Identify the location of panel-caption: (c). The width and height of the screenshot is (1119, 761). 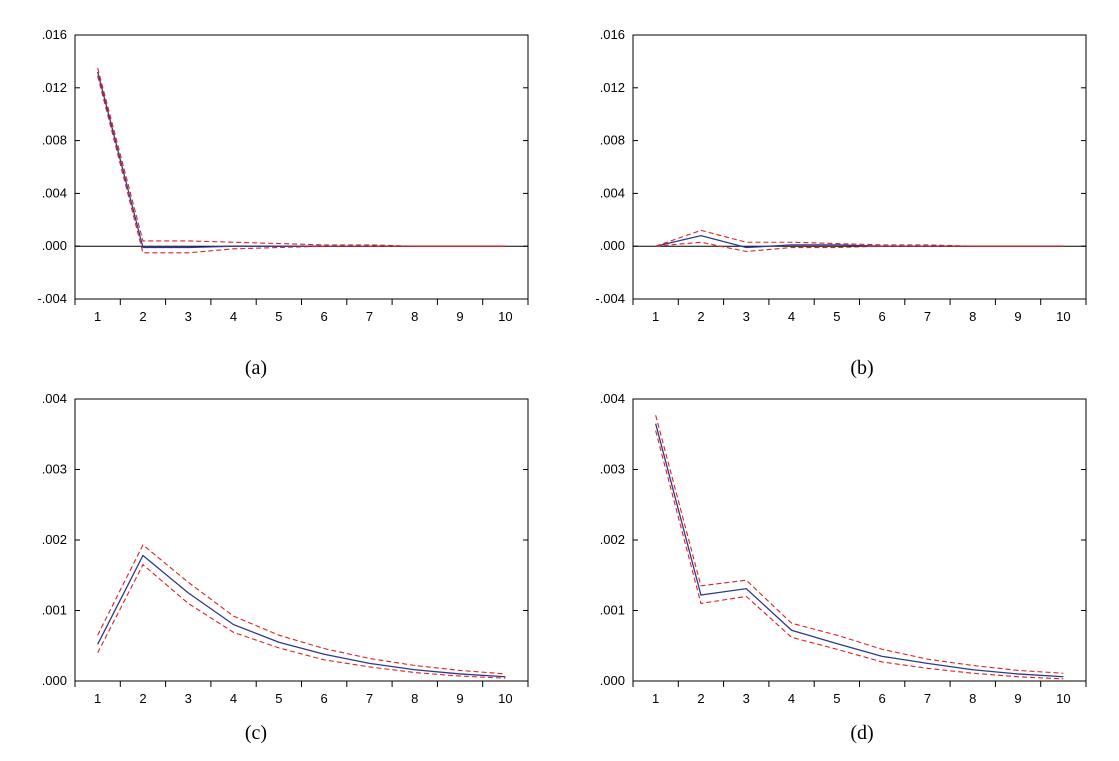
(256, 733).